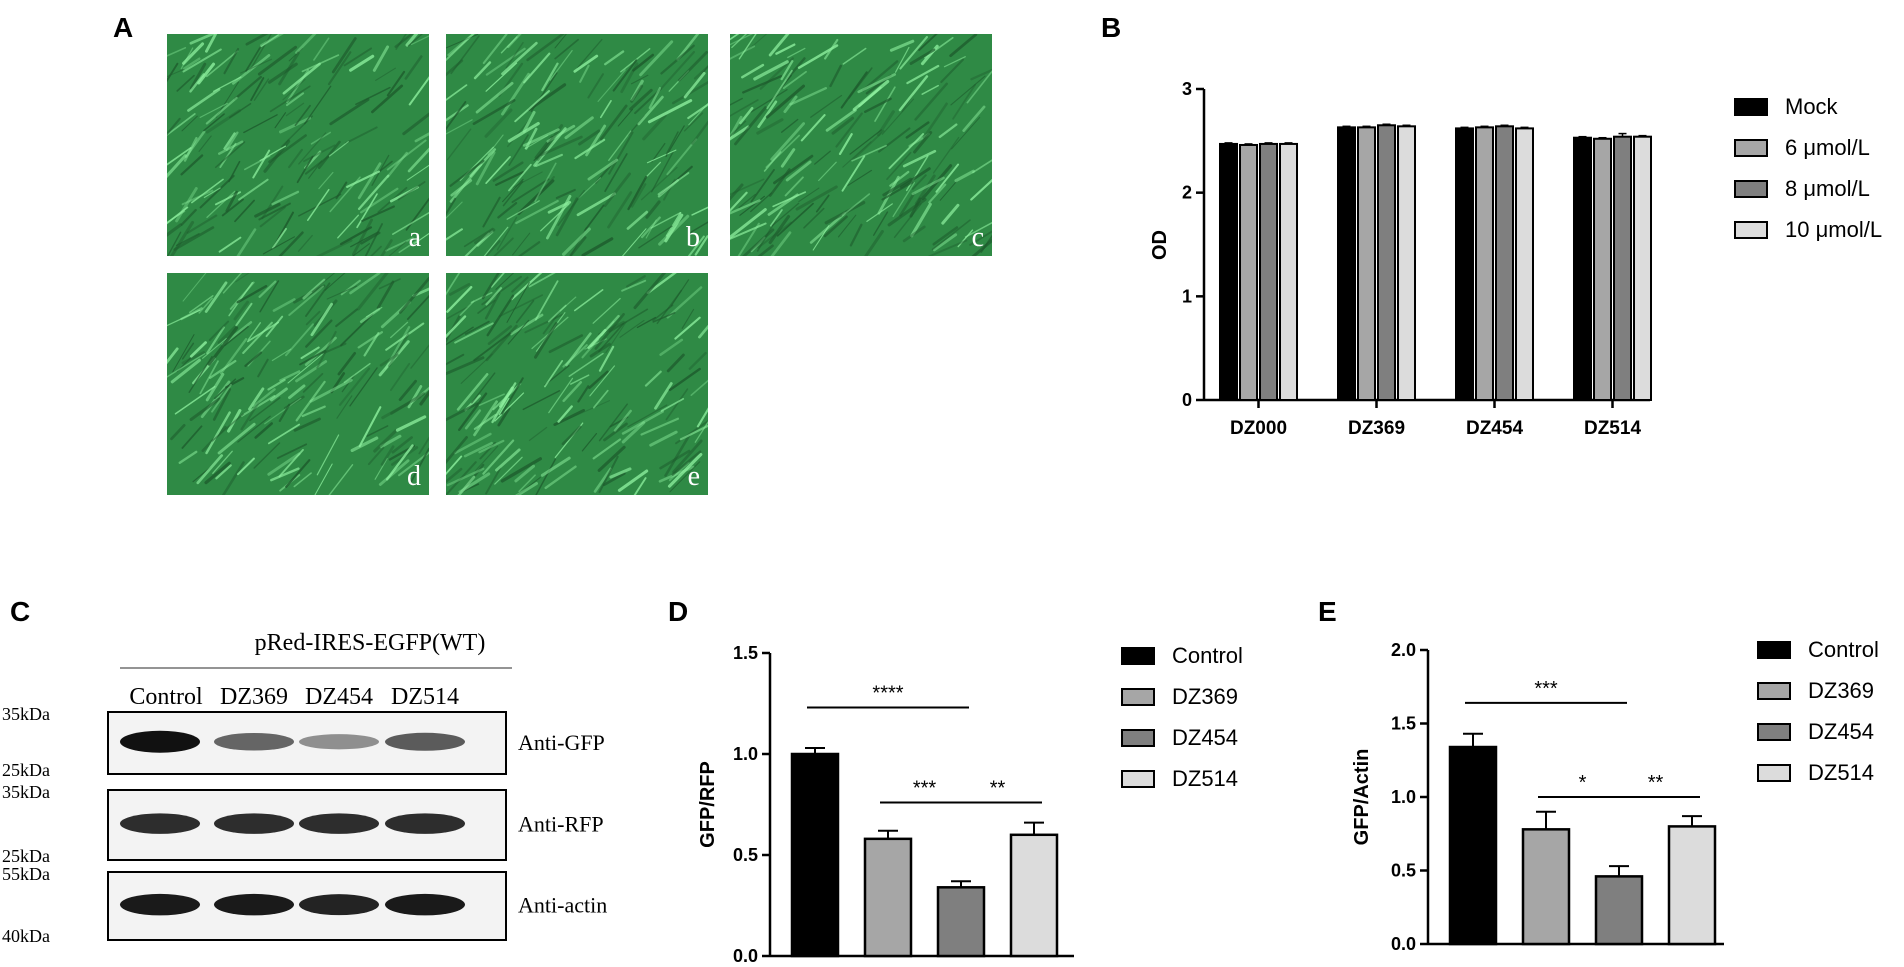 The image size is (1904, 967). Describe the element at coordinates (298, 384) in the screenshot. I see `micrograph-background` at that location.